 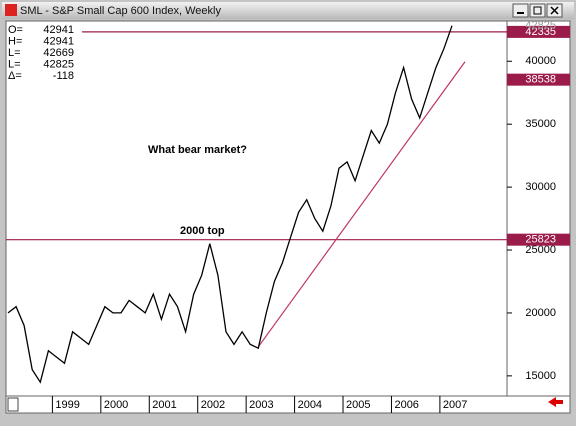 What do you see at coordinates (555, 402) in the screenshot?
I see `scroll-arrow` at bounding box center [555, 402].